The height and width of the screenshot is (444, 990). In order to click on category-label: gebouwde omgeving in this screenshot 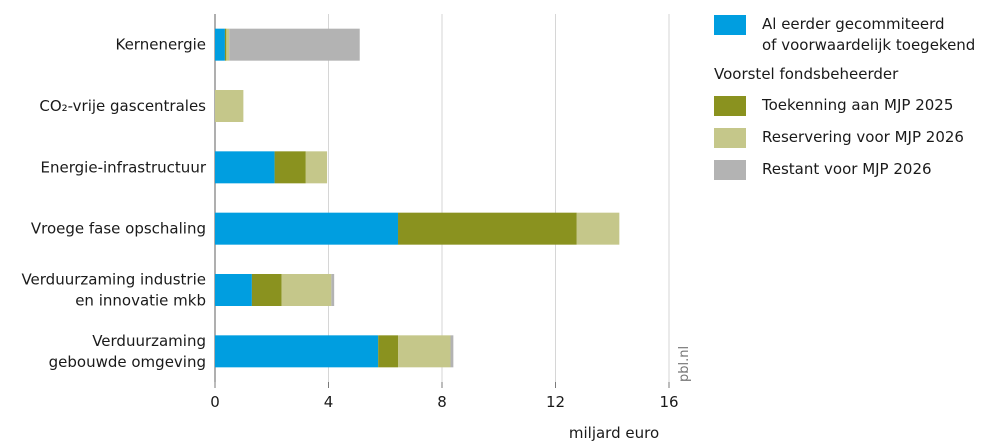, I will do `click(127, 362)`.